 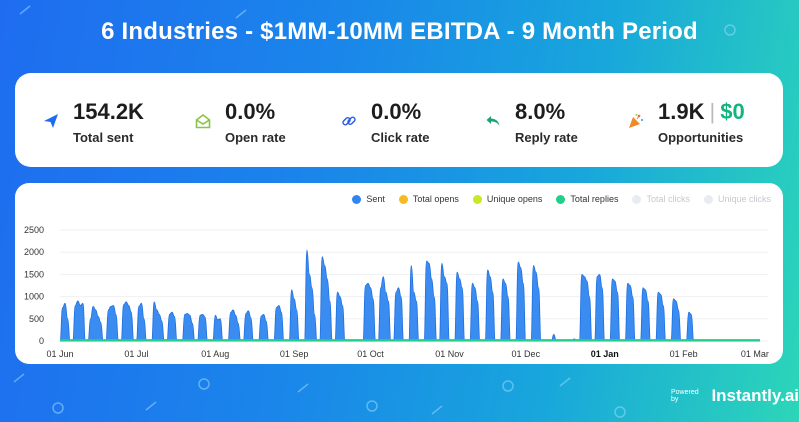 I want to click on legend-item-total-replies: Total replies, so click(x=587, y=199).